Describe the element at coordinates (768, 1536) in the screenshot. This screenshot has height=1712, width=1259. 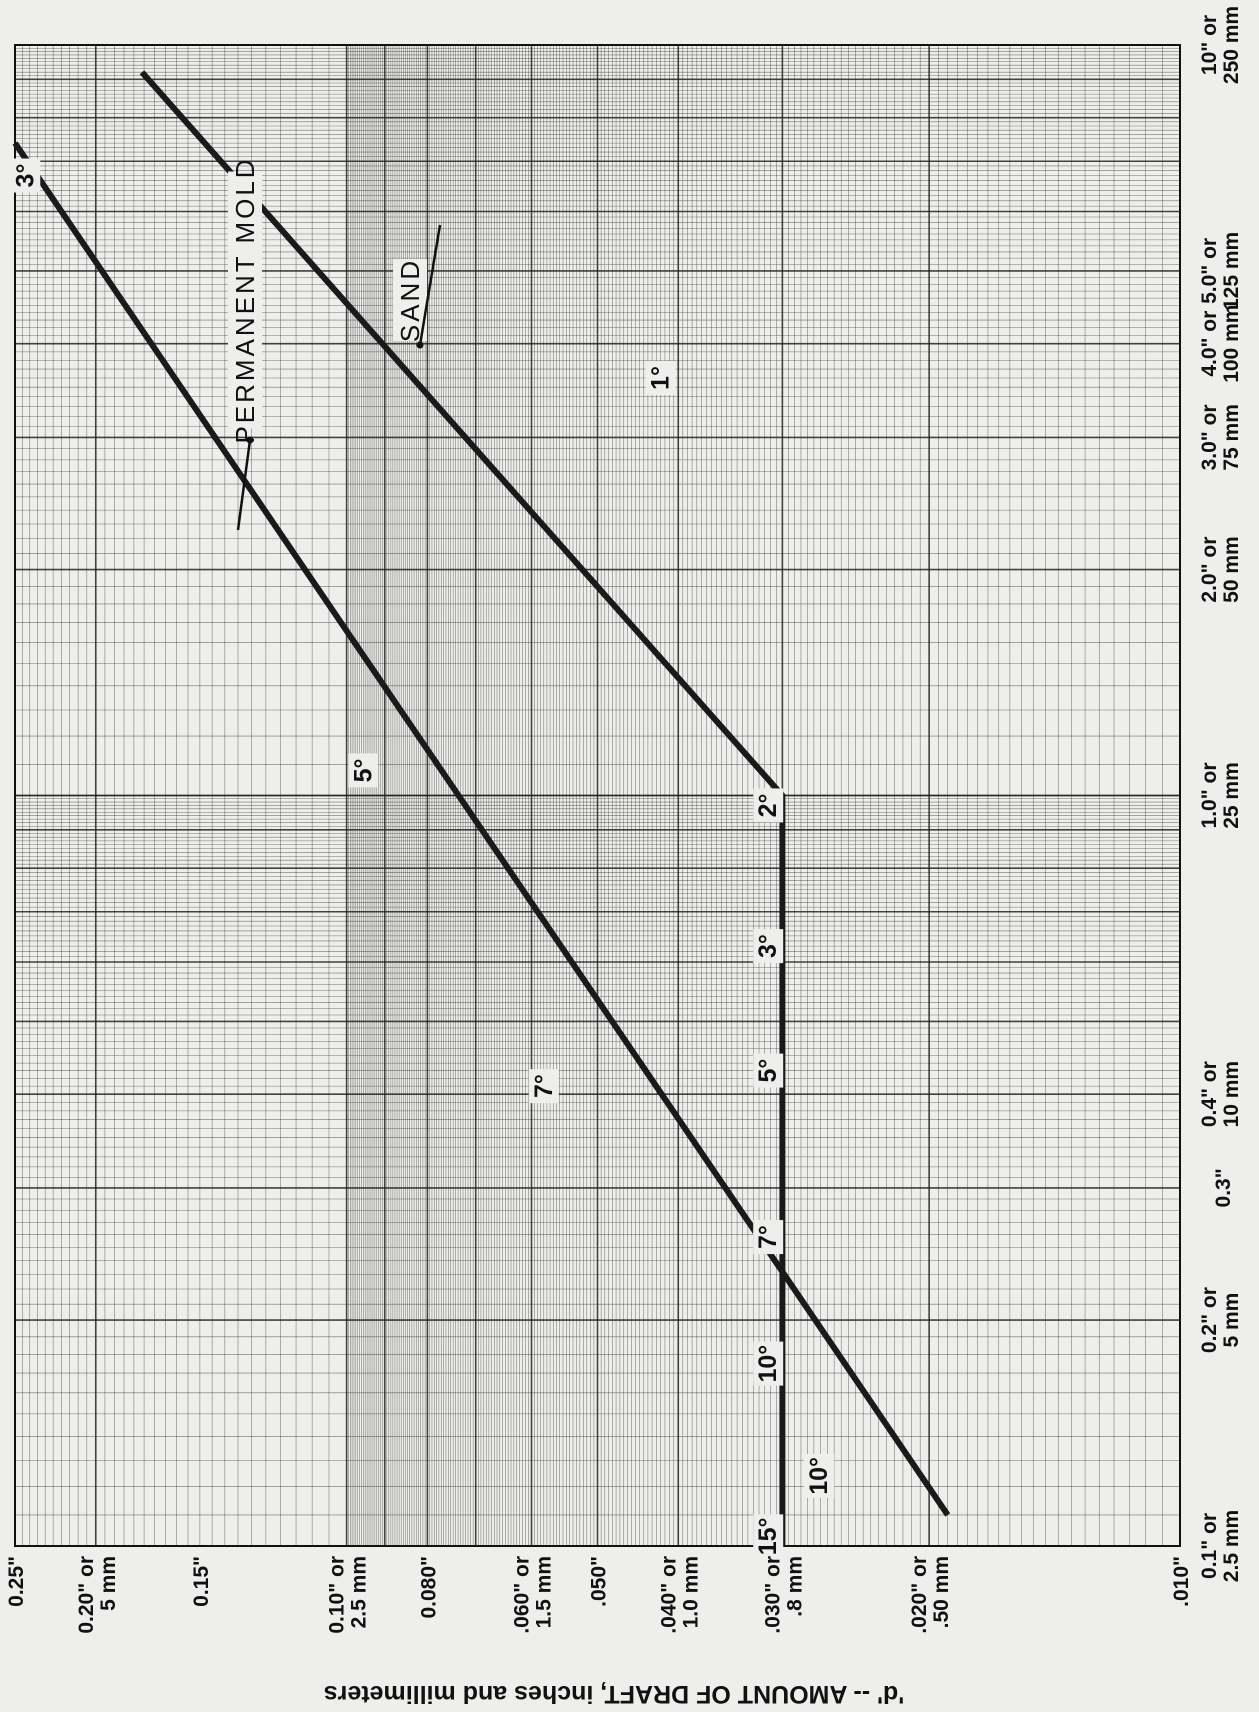
I see `angle-annotation: 15°` at that location.